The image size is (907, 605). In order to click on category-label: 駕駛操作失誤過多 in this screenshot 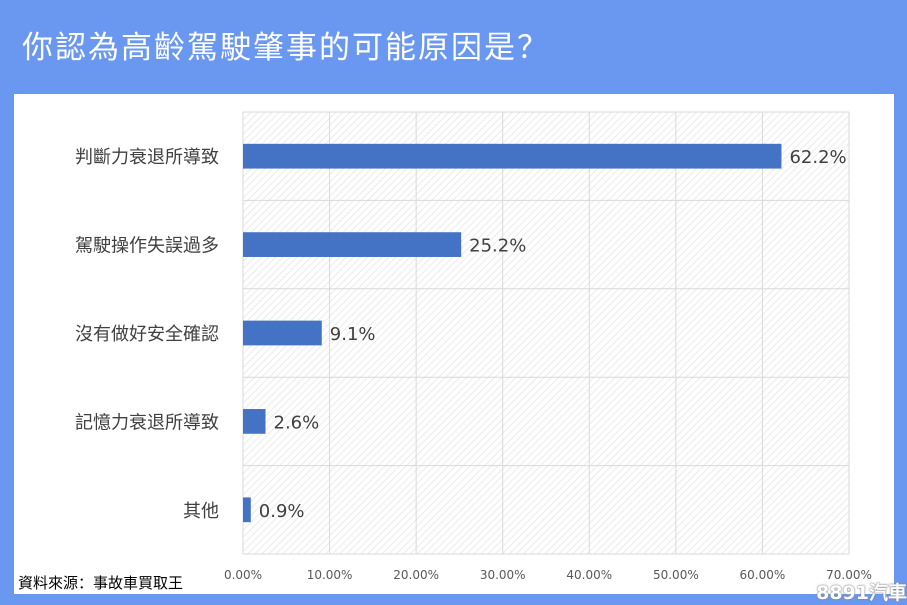, I will do `click(147, 246)`.